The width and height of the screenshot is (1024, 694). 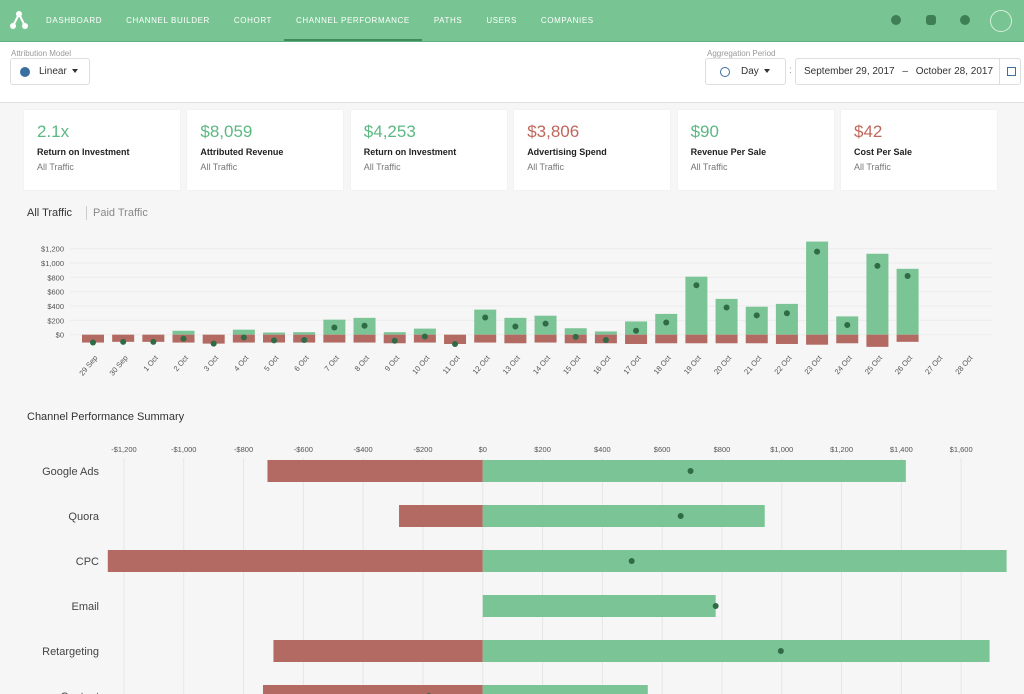 What do you see at coordinates (392, 363) in the screenshot?
I see `x-tick-label: 9 Oct` at bounding box center [392, 363].